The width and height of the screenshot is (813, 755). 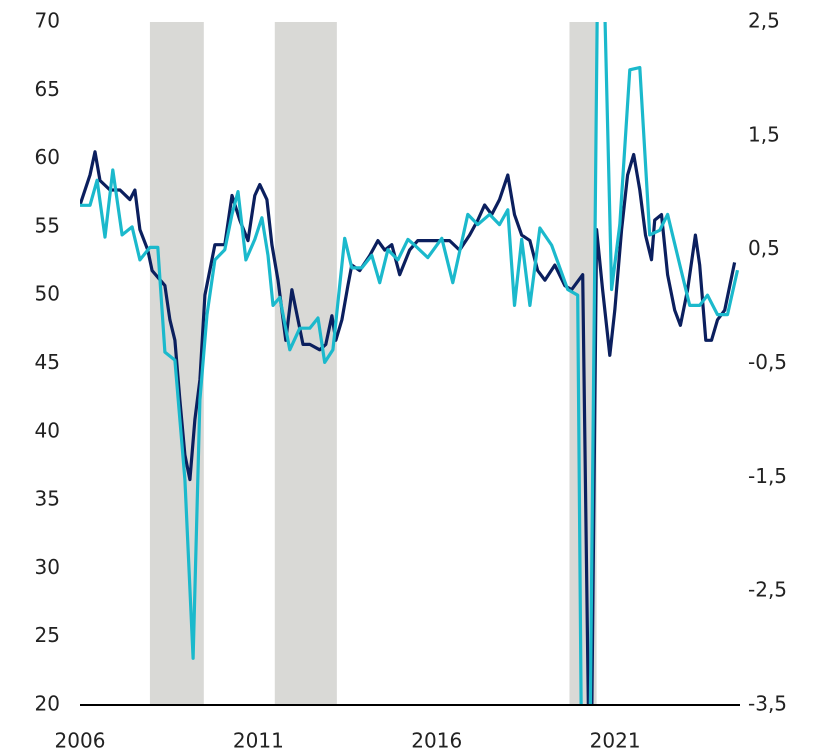 I want to click on y-tick-label: 30, so click(x=47, y=567).